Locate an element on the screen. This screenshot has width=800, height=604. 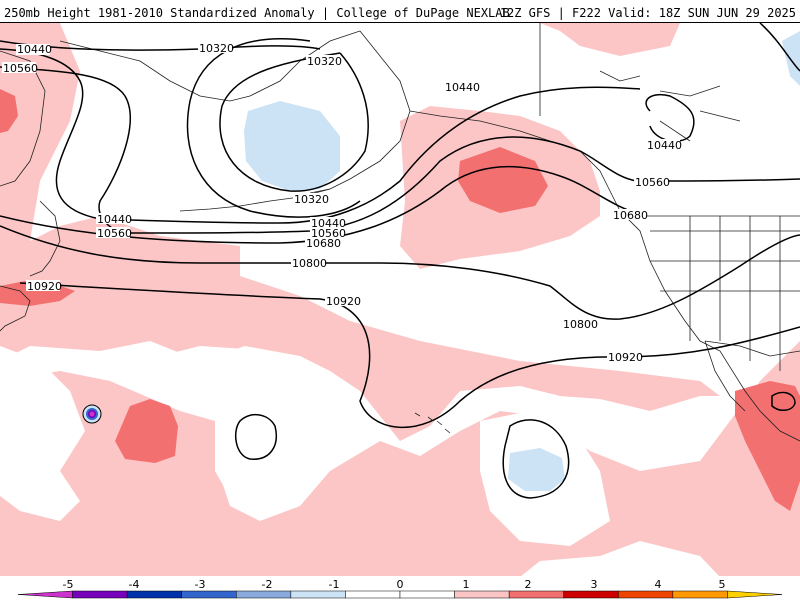
negative-anomaly-northeast is located at coordinates (791, 58).